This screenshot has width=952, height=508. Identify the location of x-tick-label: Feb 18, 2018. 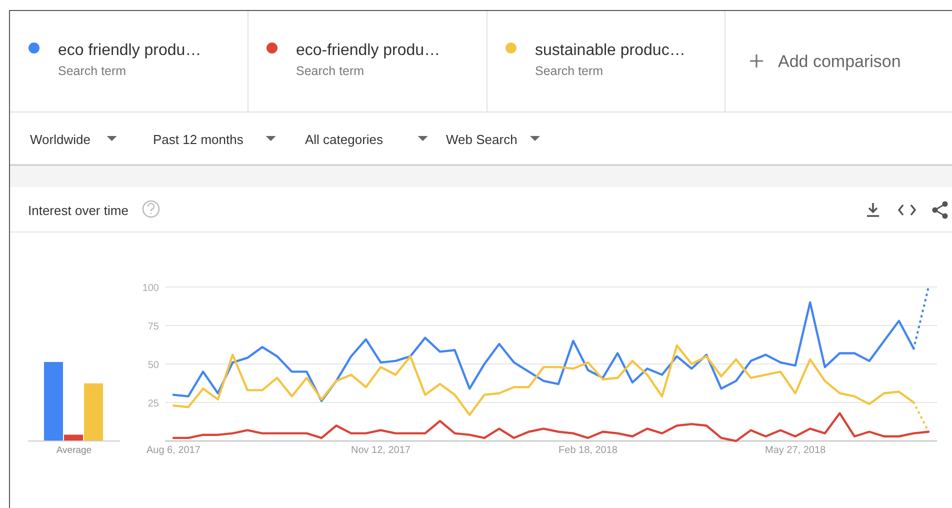
(588, 450).